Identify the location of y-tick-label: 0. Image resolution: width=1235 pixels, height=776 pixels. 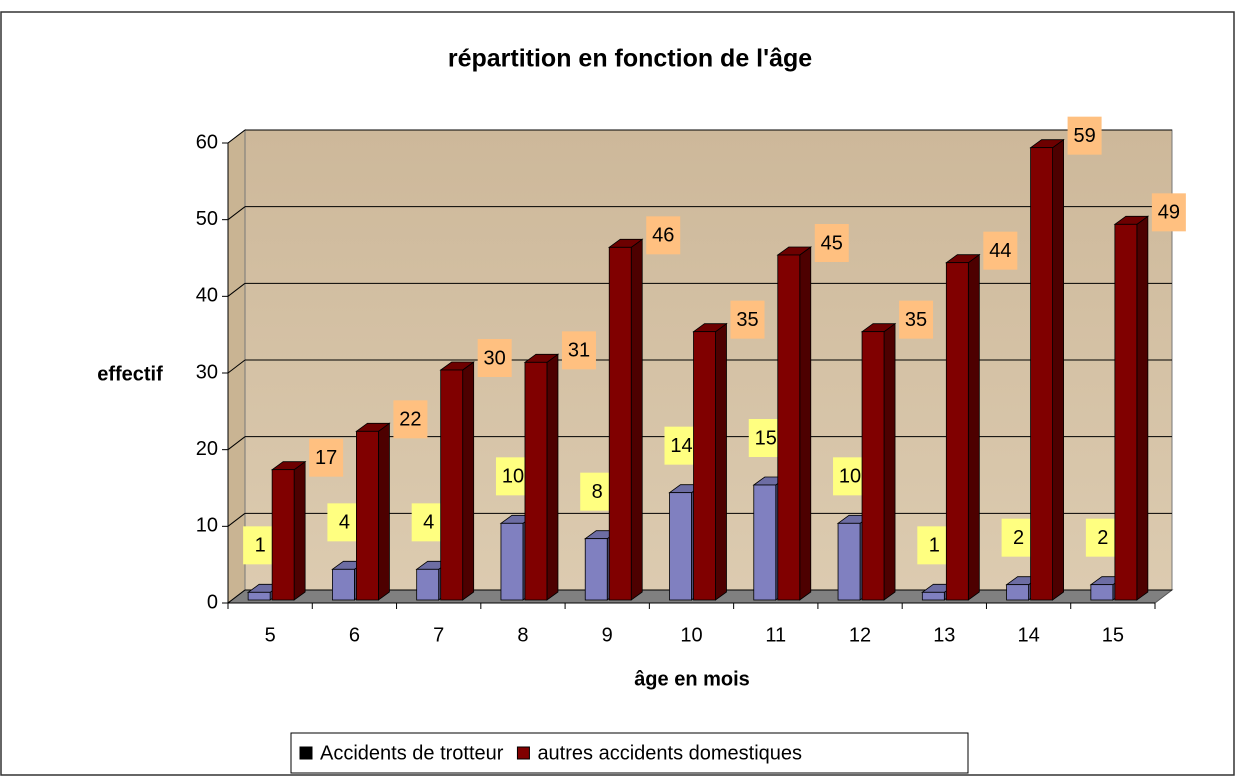
(212, 602).